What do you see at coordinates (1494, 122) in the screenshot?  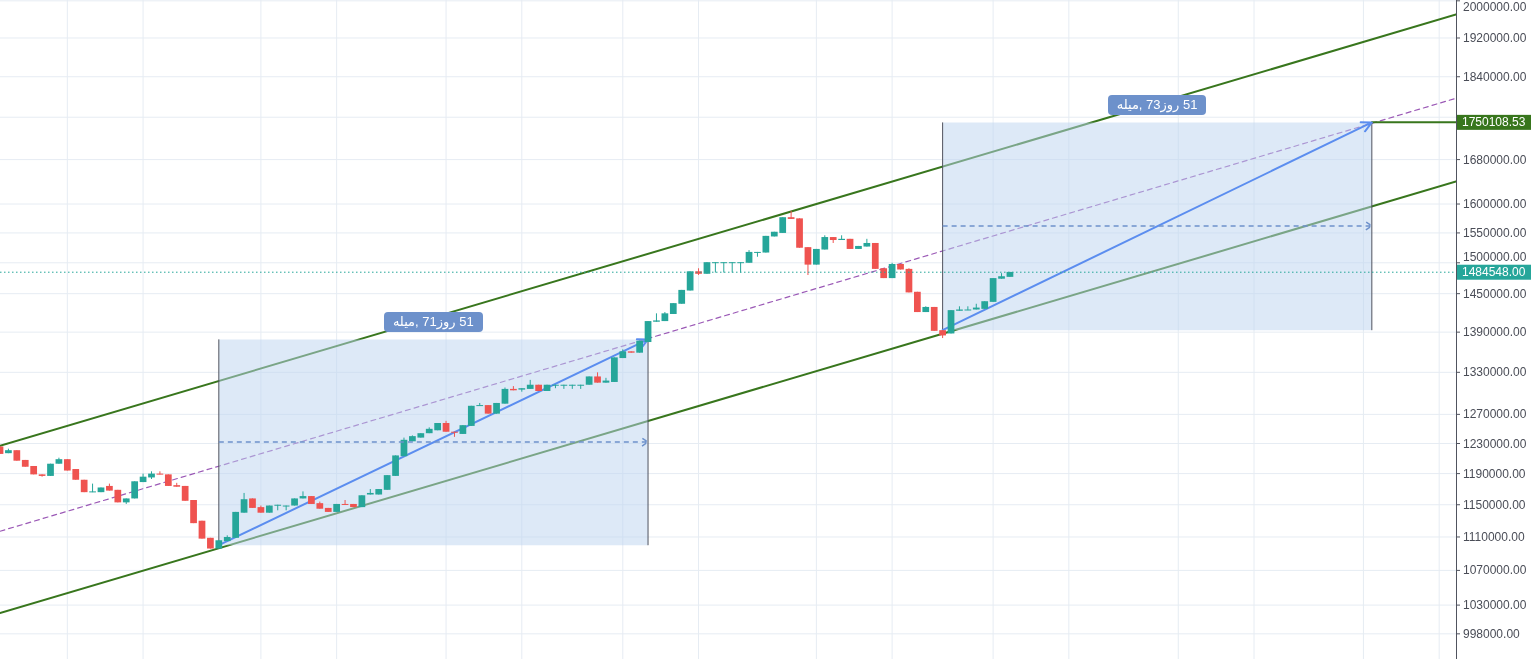 I see `series-label: 1750108.53` at bounding box center [1494, 122].